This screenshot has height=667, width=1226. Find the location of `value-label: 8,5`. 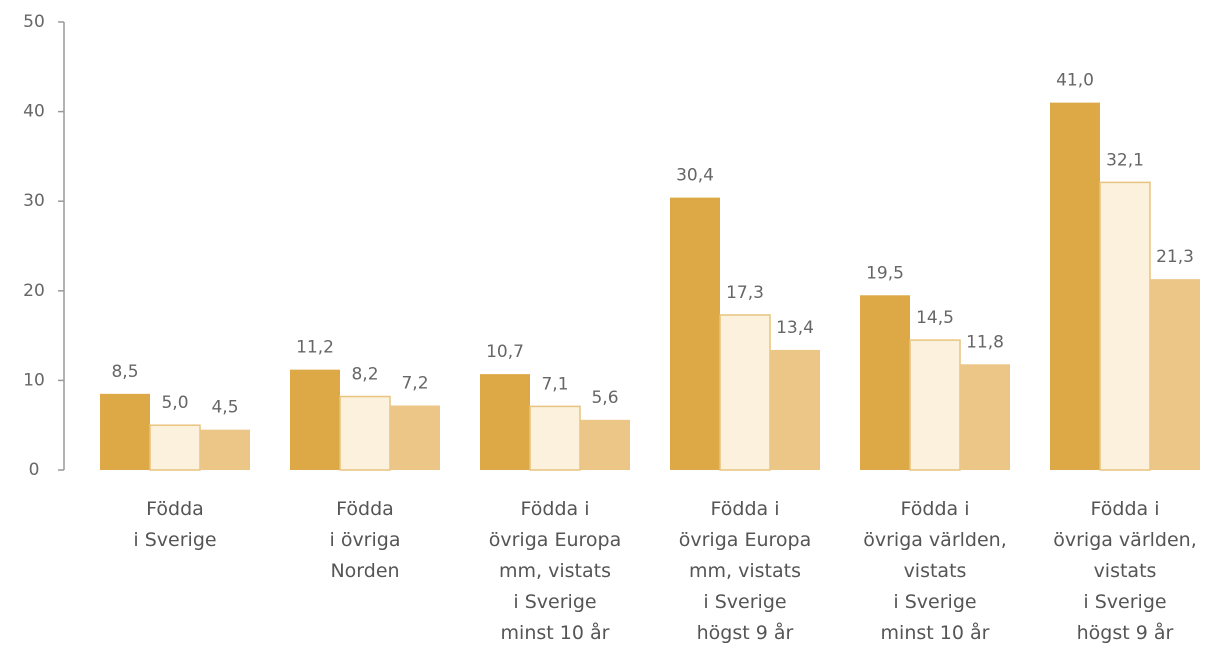

value-label: 8,5 is located at coordinates (124, 372).